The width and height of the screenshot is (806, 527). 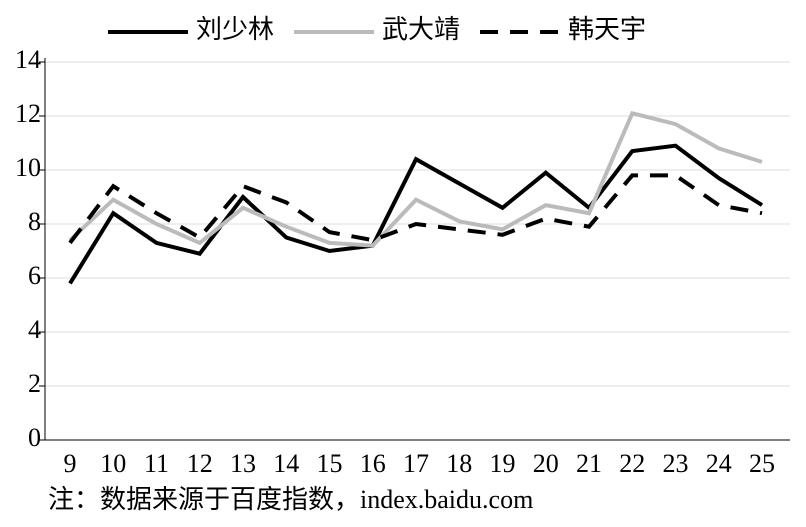 I want to click on y-tick-label: 4, so click(x=34, y=329).